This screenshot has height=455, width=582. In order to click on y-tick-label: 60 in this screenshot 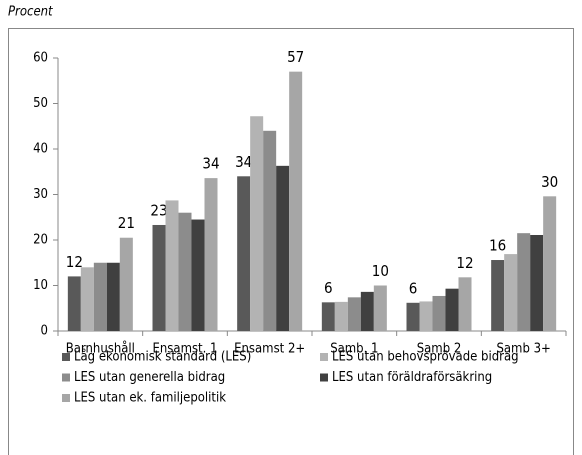, I will do `click(40, 58)`.